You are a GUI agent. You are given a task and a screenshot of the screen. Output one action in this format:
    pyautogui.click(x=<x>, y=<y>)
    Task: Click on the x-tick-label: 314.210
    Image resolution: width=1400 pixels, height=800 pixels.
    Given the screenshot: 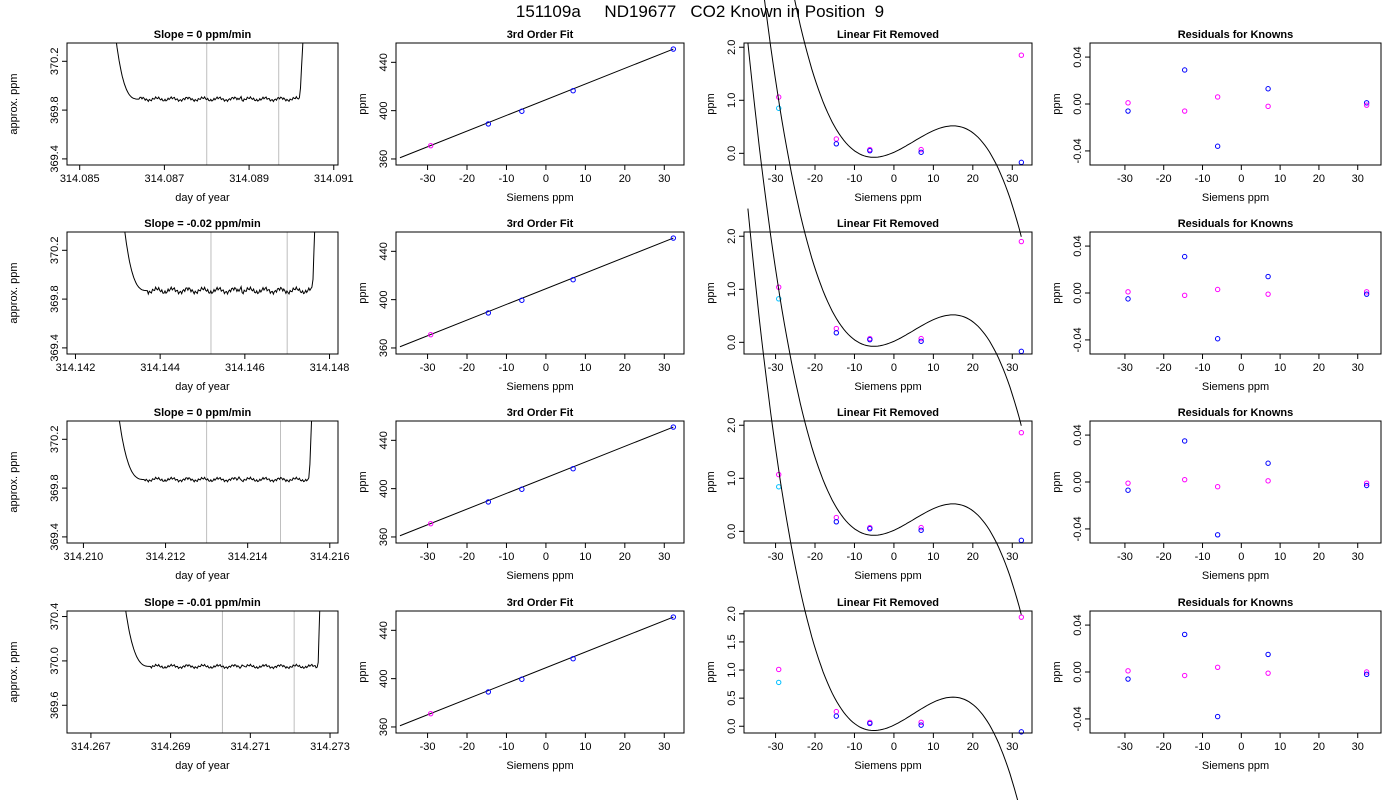 What is the action you would take?
    pyautogui.click(x=84, y=557)
    